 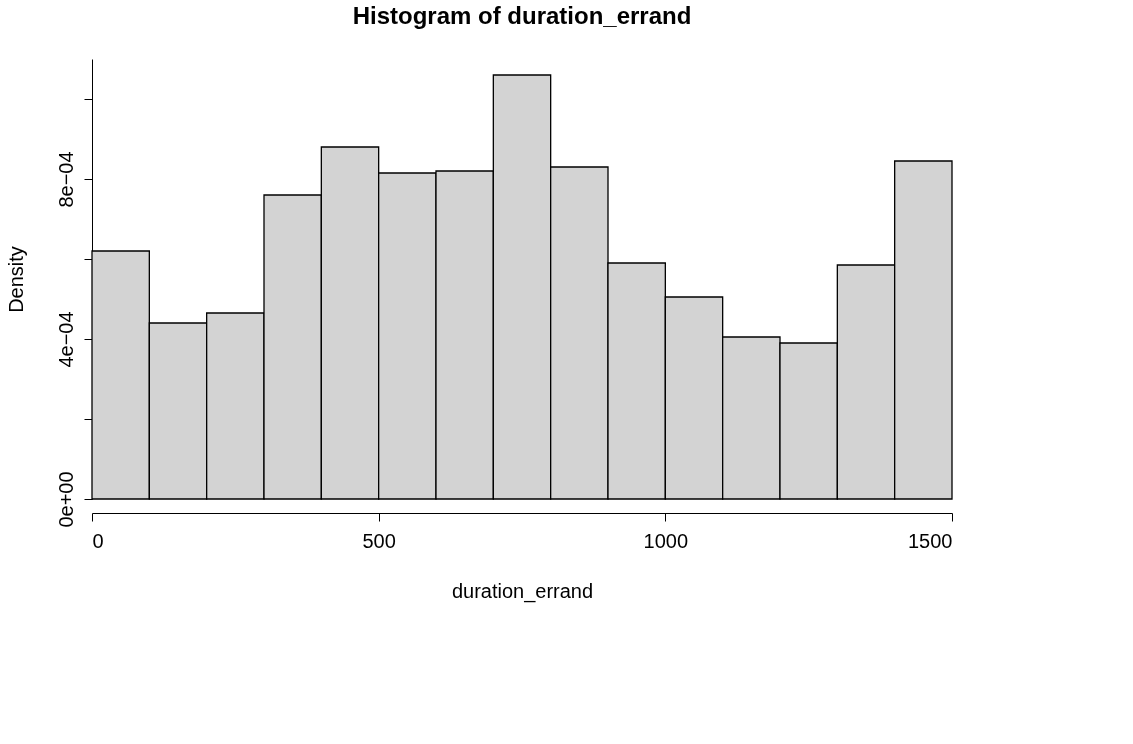 I want to click on y-tick-label: 0e+00, so click(x=65, y=499).